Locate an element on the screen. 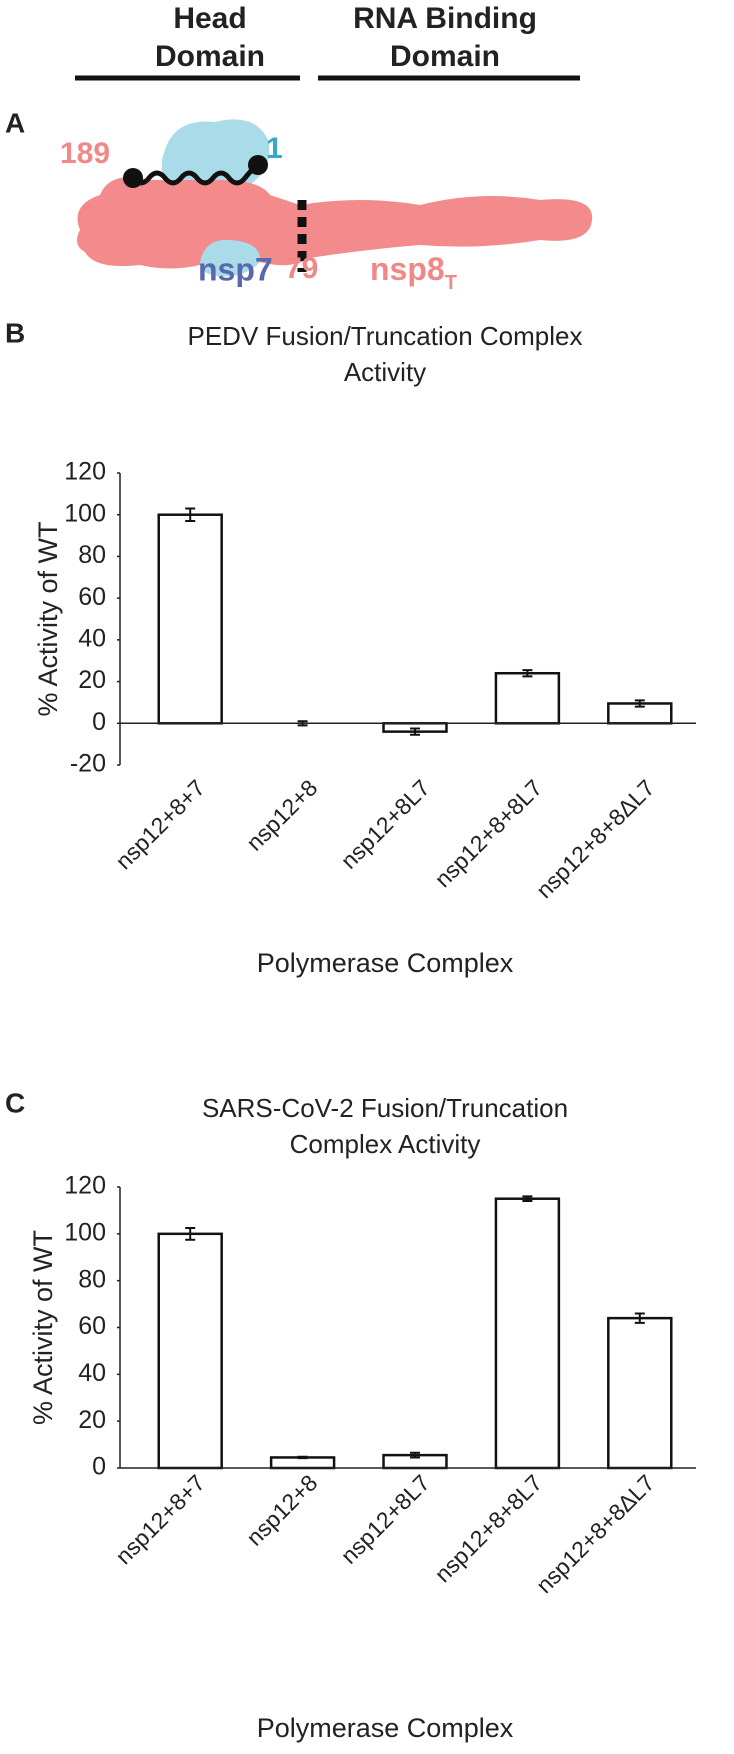 This screenshot has height=1754, width=734. chart-title: PEDV Fusion/Truncation Complex Activity is located at coordinates (385, 354).